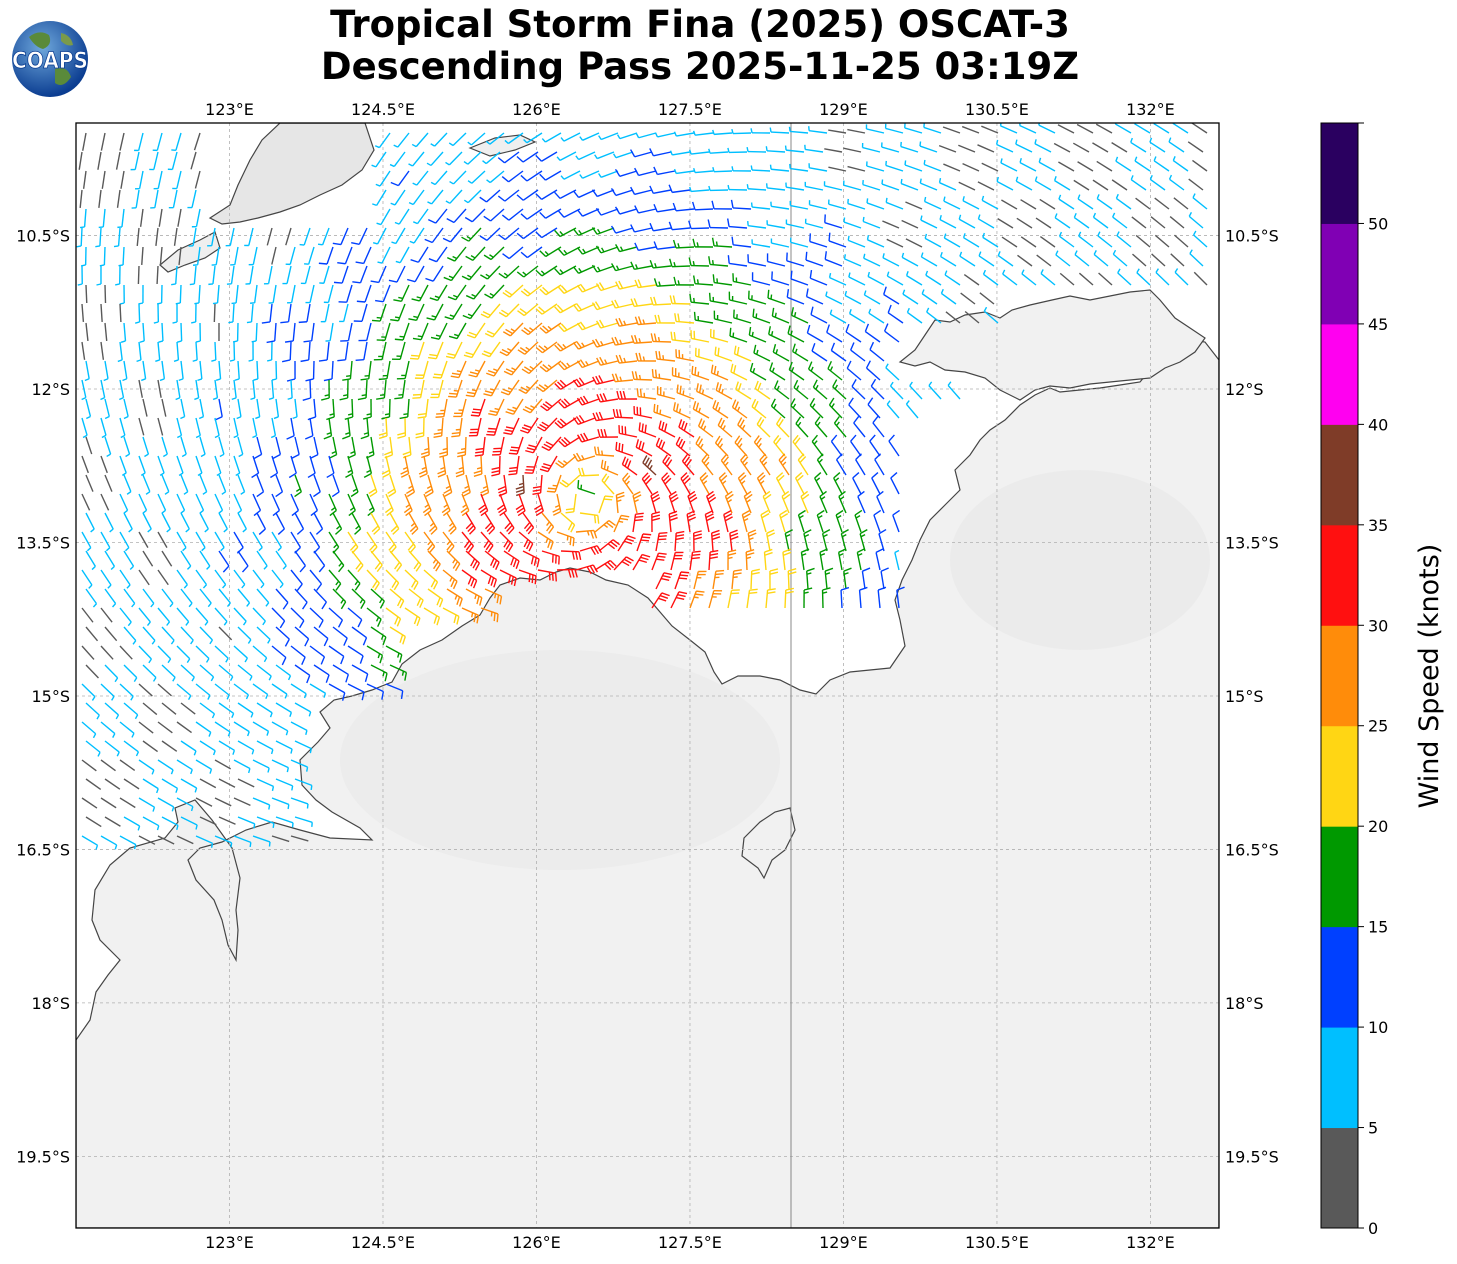 The width and height of the screenshot is (1457, 1264). Describe the element at coordinates (50, 61) in the screenshot. I see `logo-text: COAPS` at that location.